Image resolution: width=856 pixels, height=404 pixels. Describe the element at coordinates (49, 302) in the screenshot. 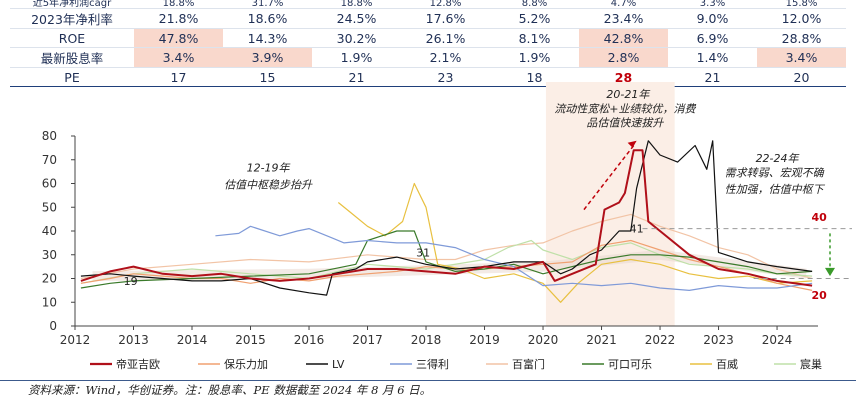

I see `y-tick-label: 10` at that location.